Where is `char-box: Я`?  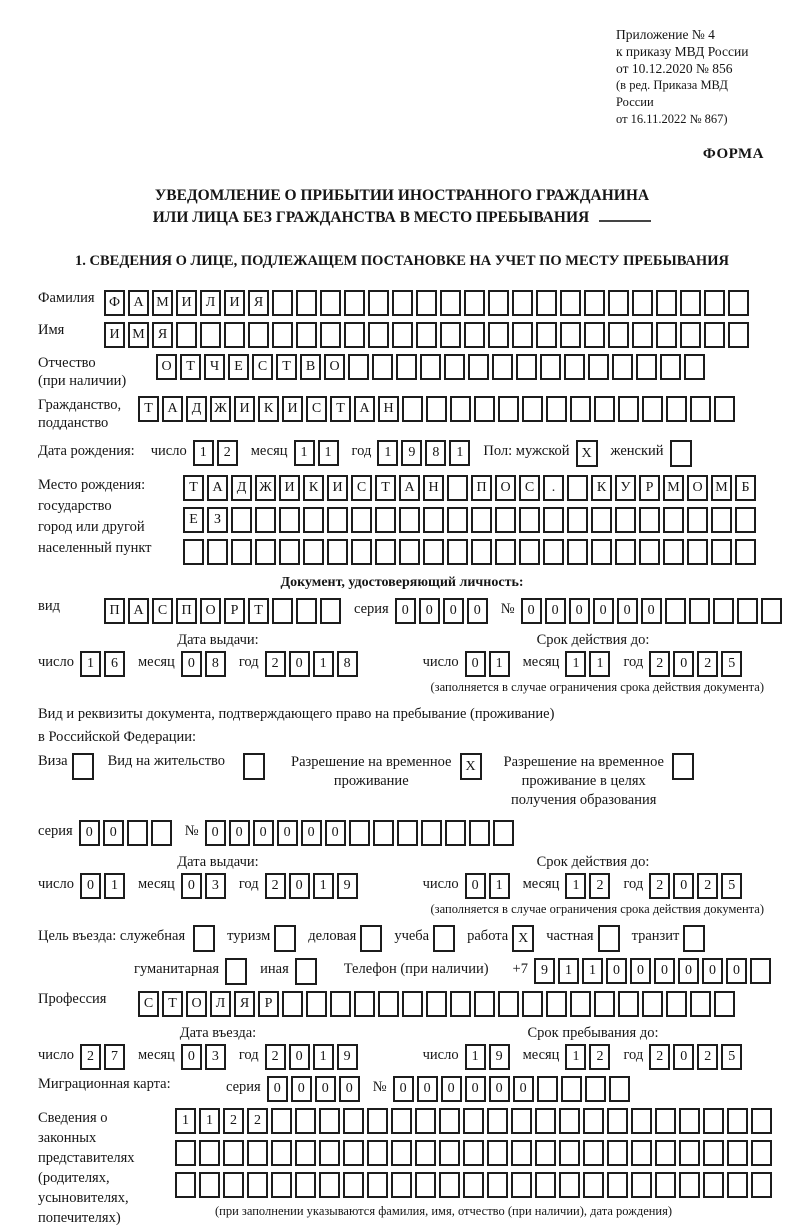
char-box: Я is located at coordinates (258, 303).